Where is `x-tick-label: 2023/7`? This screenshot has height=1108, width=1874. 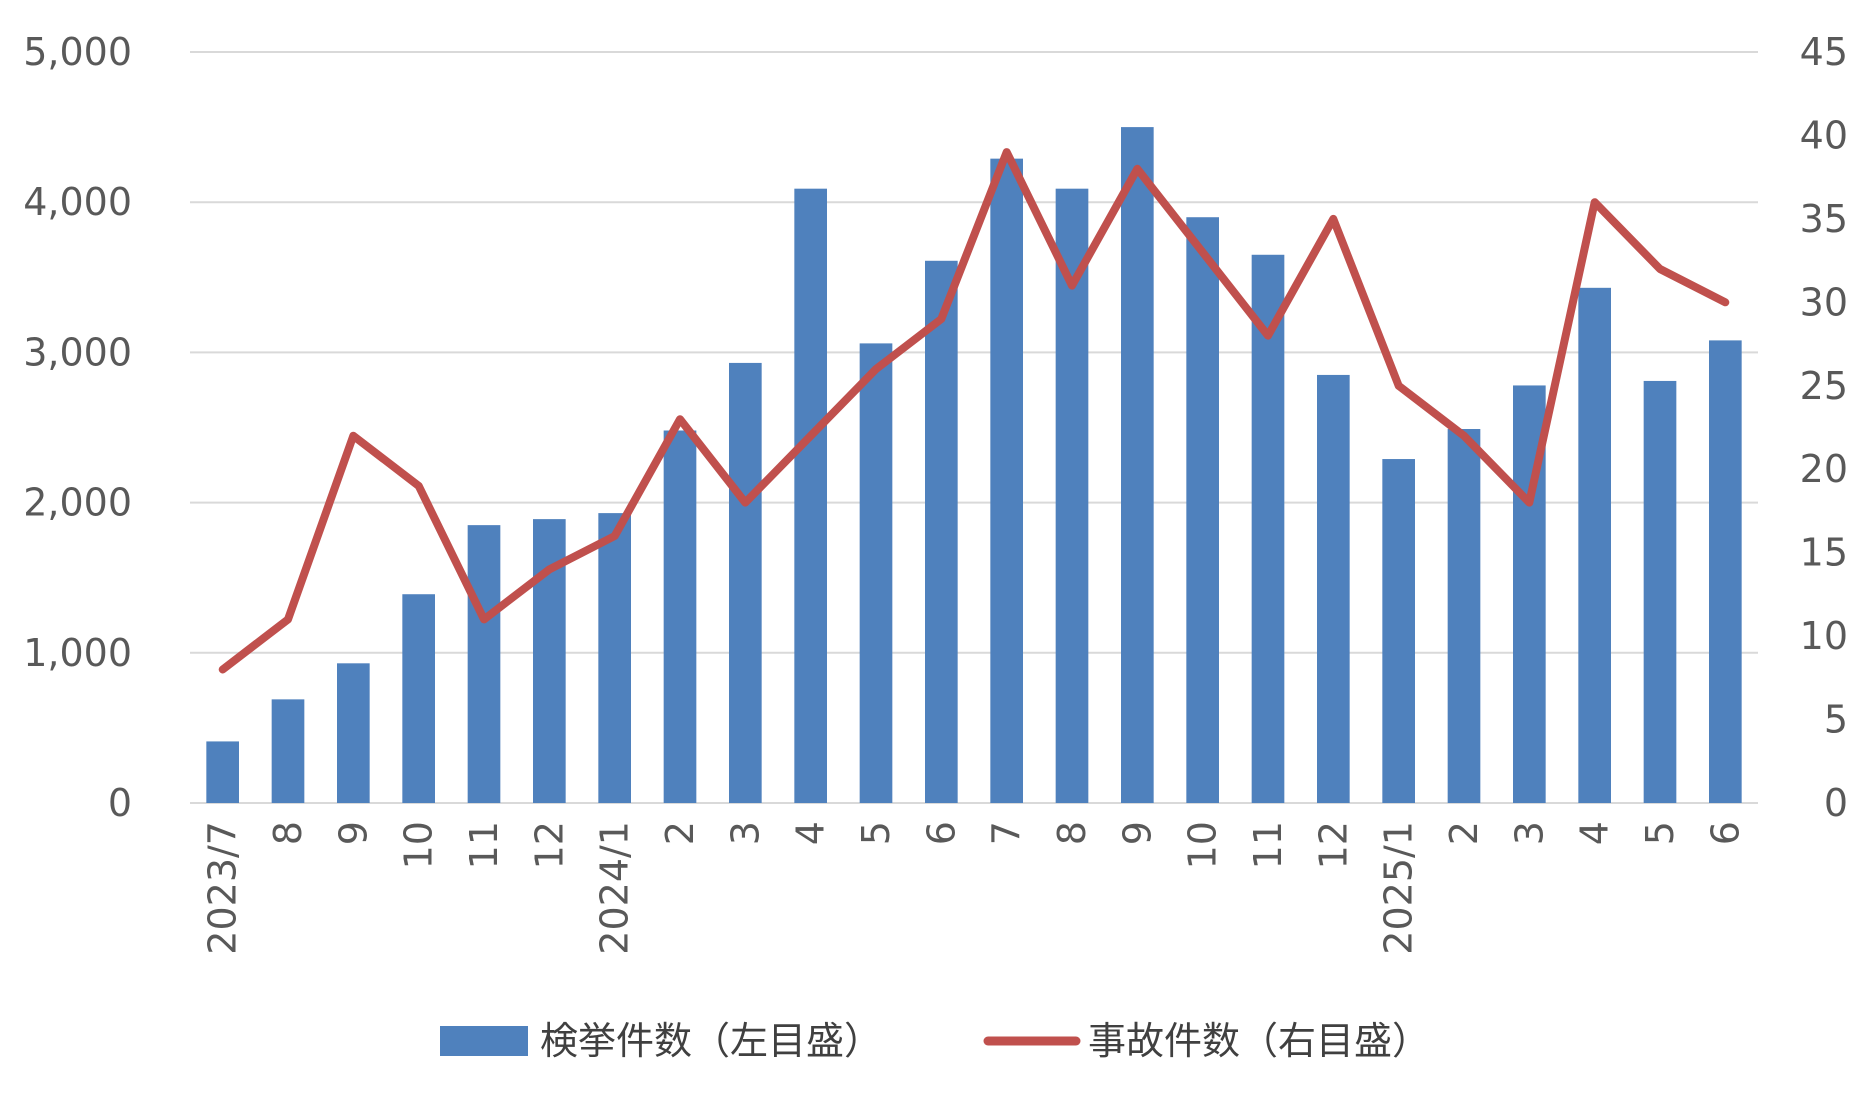
x-tick-label: 2023/7 is located at coordinates (223, 888).